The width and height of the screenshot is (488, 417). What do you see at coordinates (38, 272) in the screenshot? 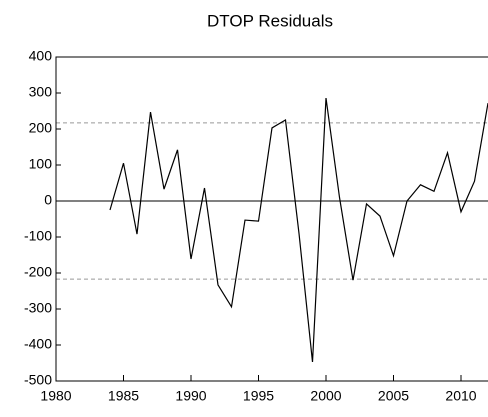
I see `y-tick-label: -200` at bounding box center [38, 272].